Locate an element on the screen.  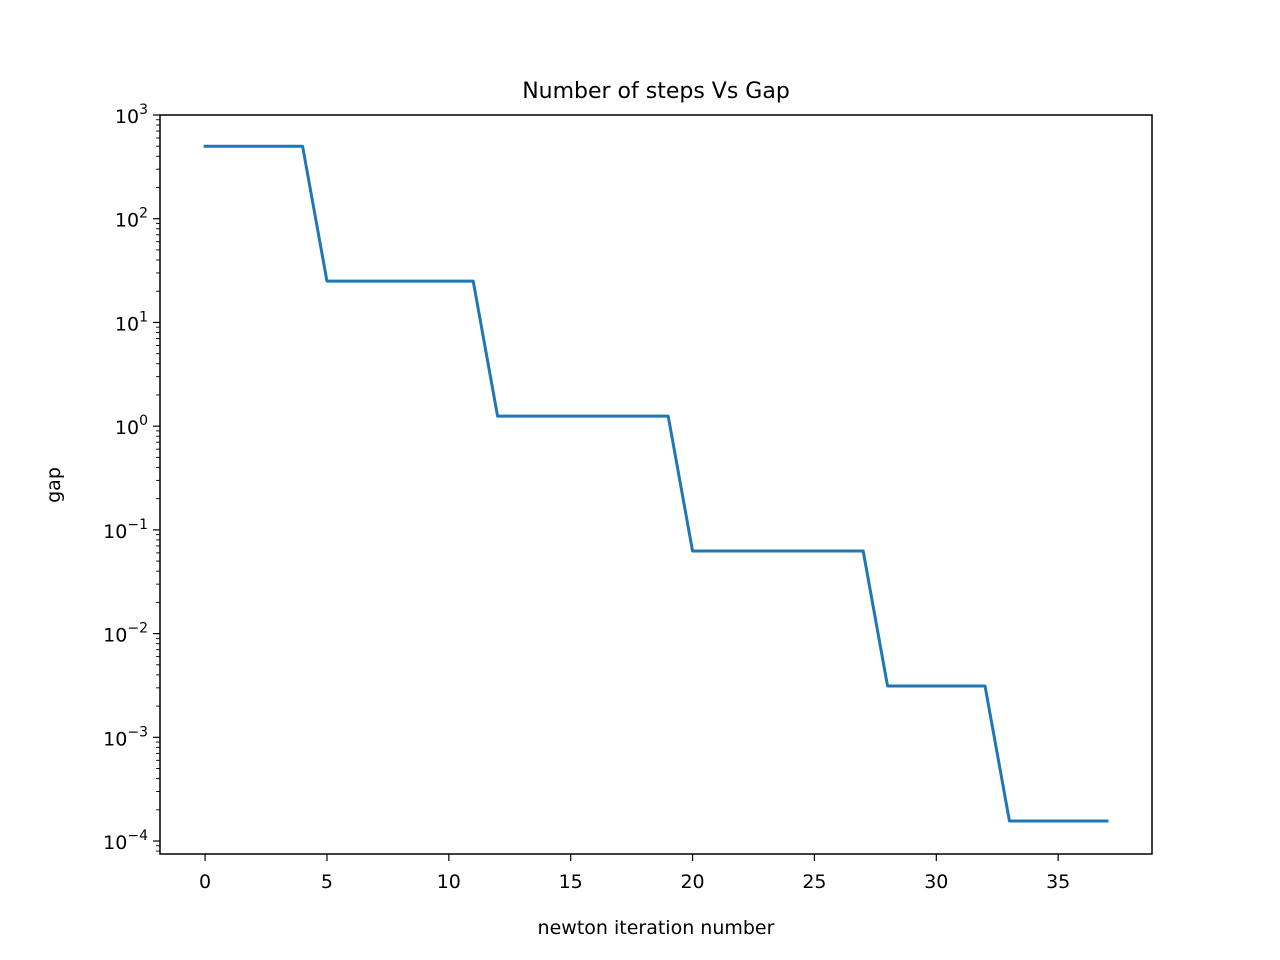
y-tick-label: 10⁻⁴ is located at coordinates (125, 841).